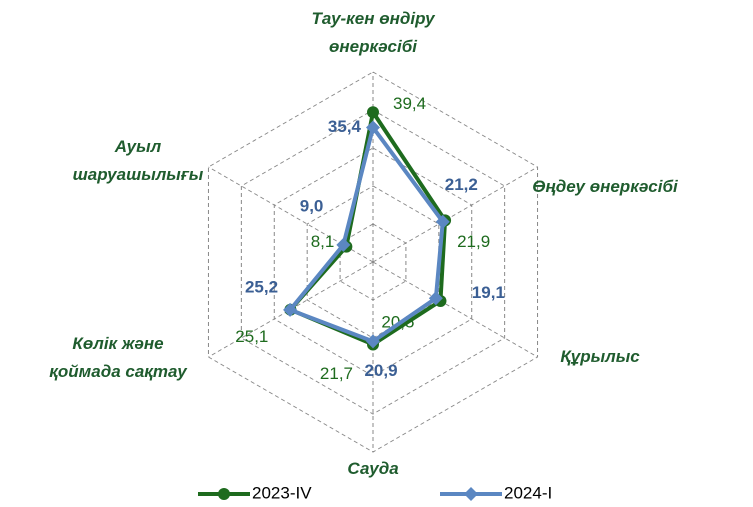 The width and height of the screenshot is (753, 507). Describe the element at coordinates (372, 468) in the screenshot. I see `category-label: Сауда` at that location.